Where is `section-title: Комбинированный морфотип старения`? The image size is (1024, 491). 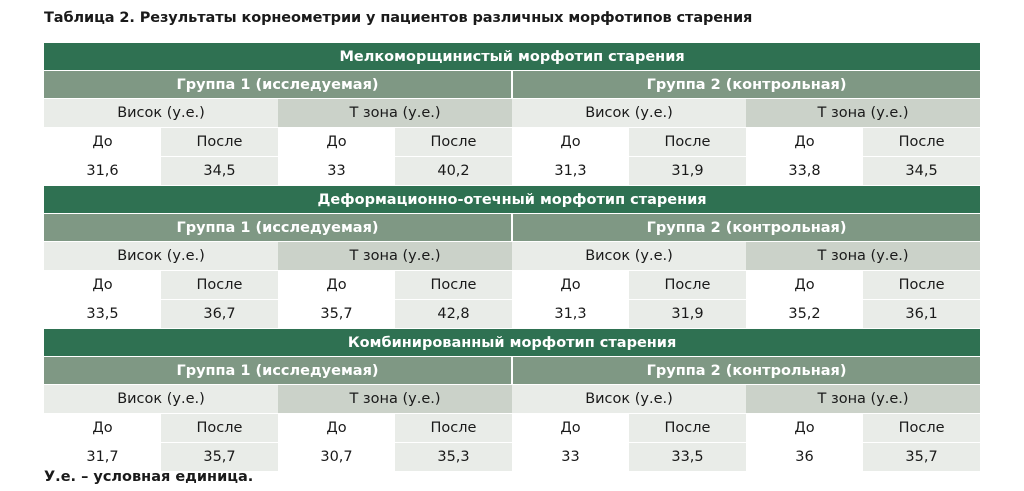 section-title: Комбинированный морфотип старения is located at coordinates (512, 342).